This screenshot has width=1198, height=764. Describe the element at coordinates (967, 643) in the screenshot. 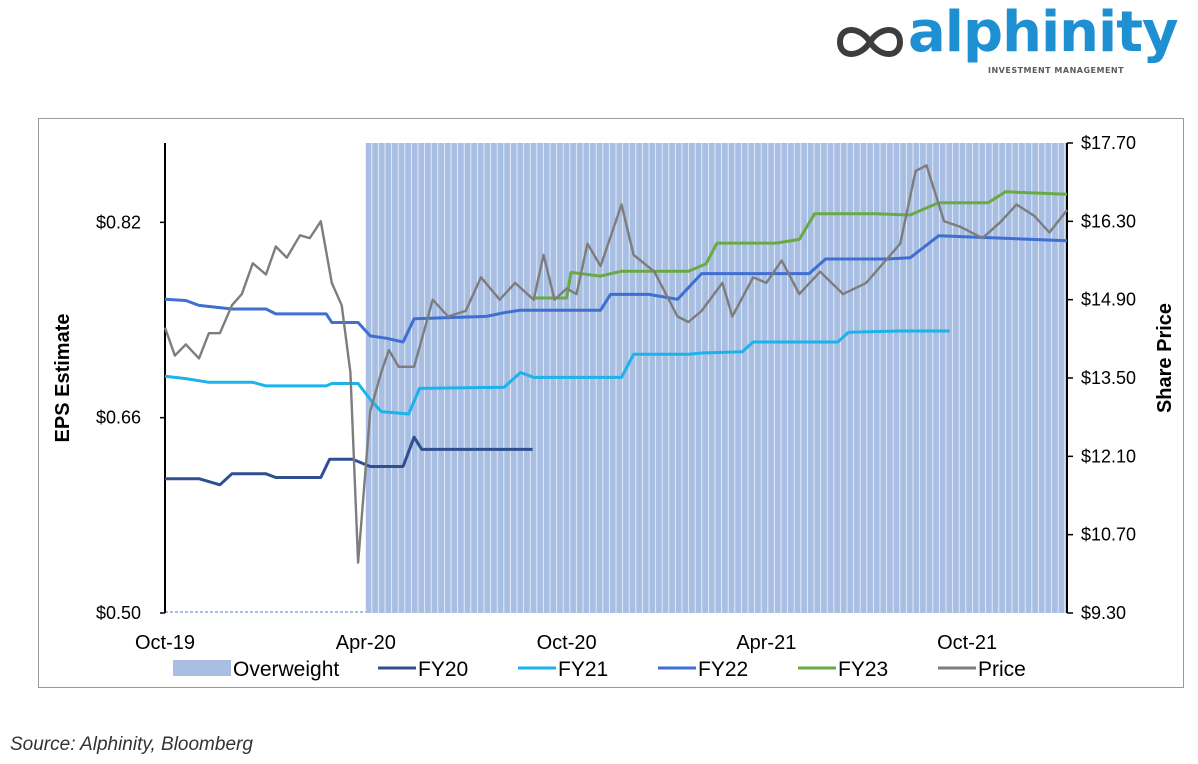

I see `x-tick-label: Oct-21` at that location.